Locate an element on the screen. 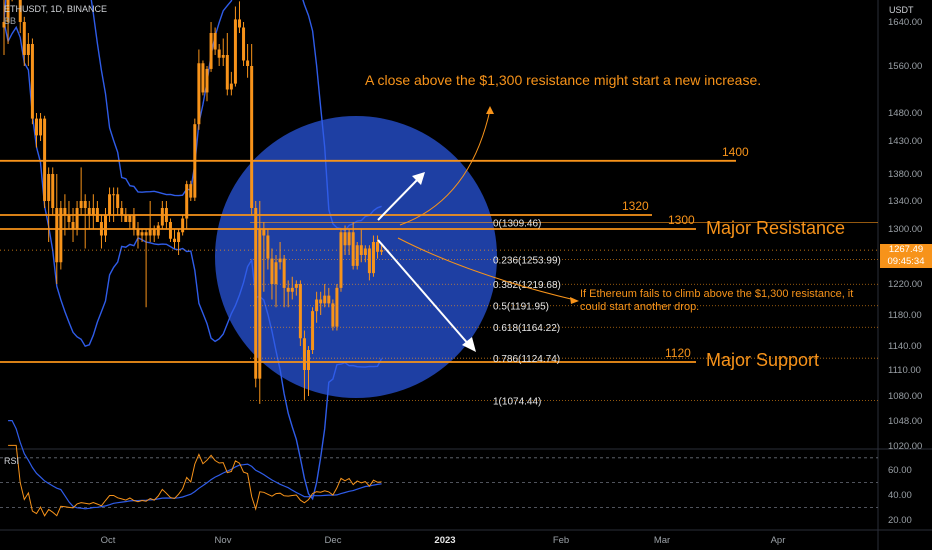  indicator-label: BB is located at coordinates (10, 21).